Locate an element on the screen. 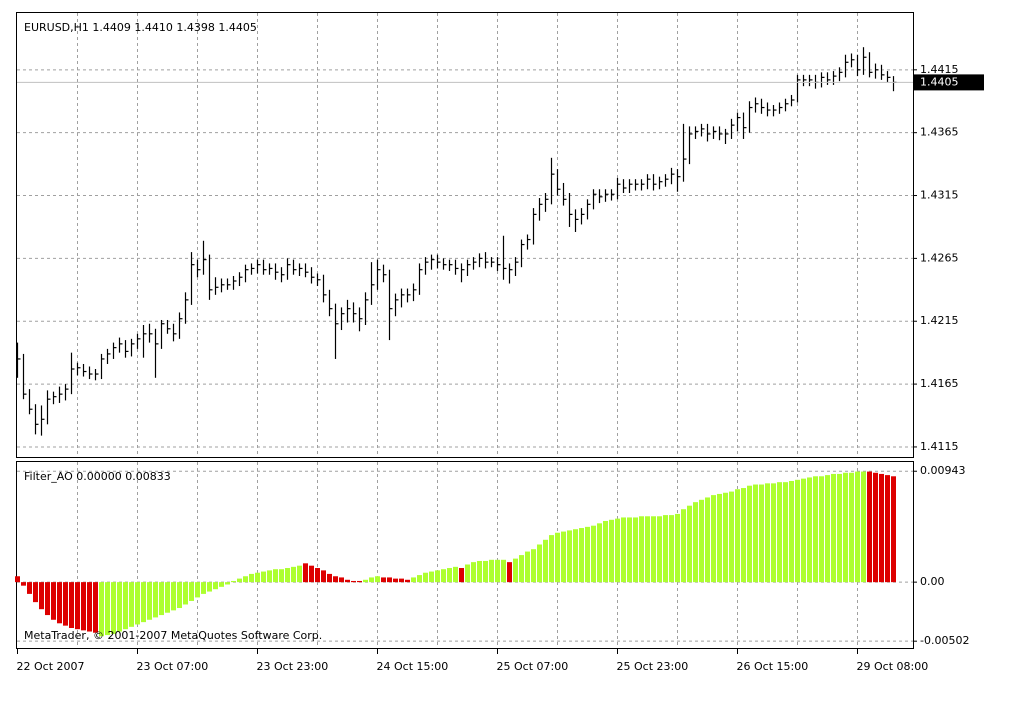 The height and width of the screenshot is (707, 1012). bid-label: 1.4405 is located at coordinates (939, 81).